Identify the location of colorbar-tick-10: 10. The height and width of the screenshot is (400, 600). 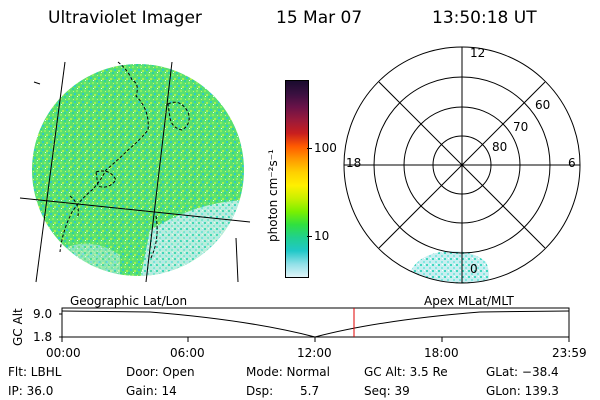
(322, 236).